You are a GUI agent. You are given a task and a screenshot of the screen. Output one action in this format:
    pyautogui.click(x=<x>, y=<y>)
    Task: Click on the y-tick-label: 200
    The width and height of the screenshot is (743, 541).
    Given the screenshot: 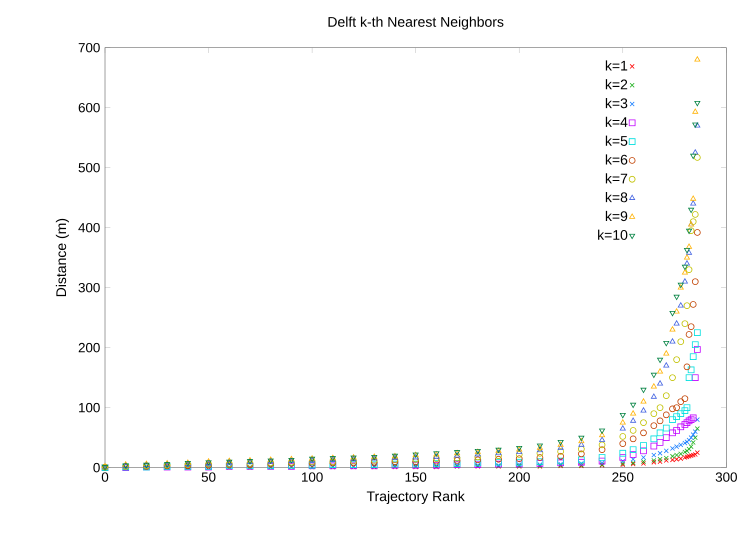 What is the action you would take?
    pyautogui.click(x=89, y=347)
    